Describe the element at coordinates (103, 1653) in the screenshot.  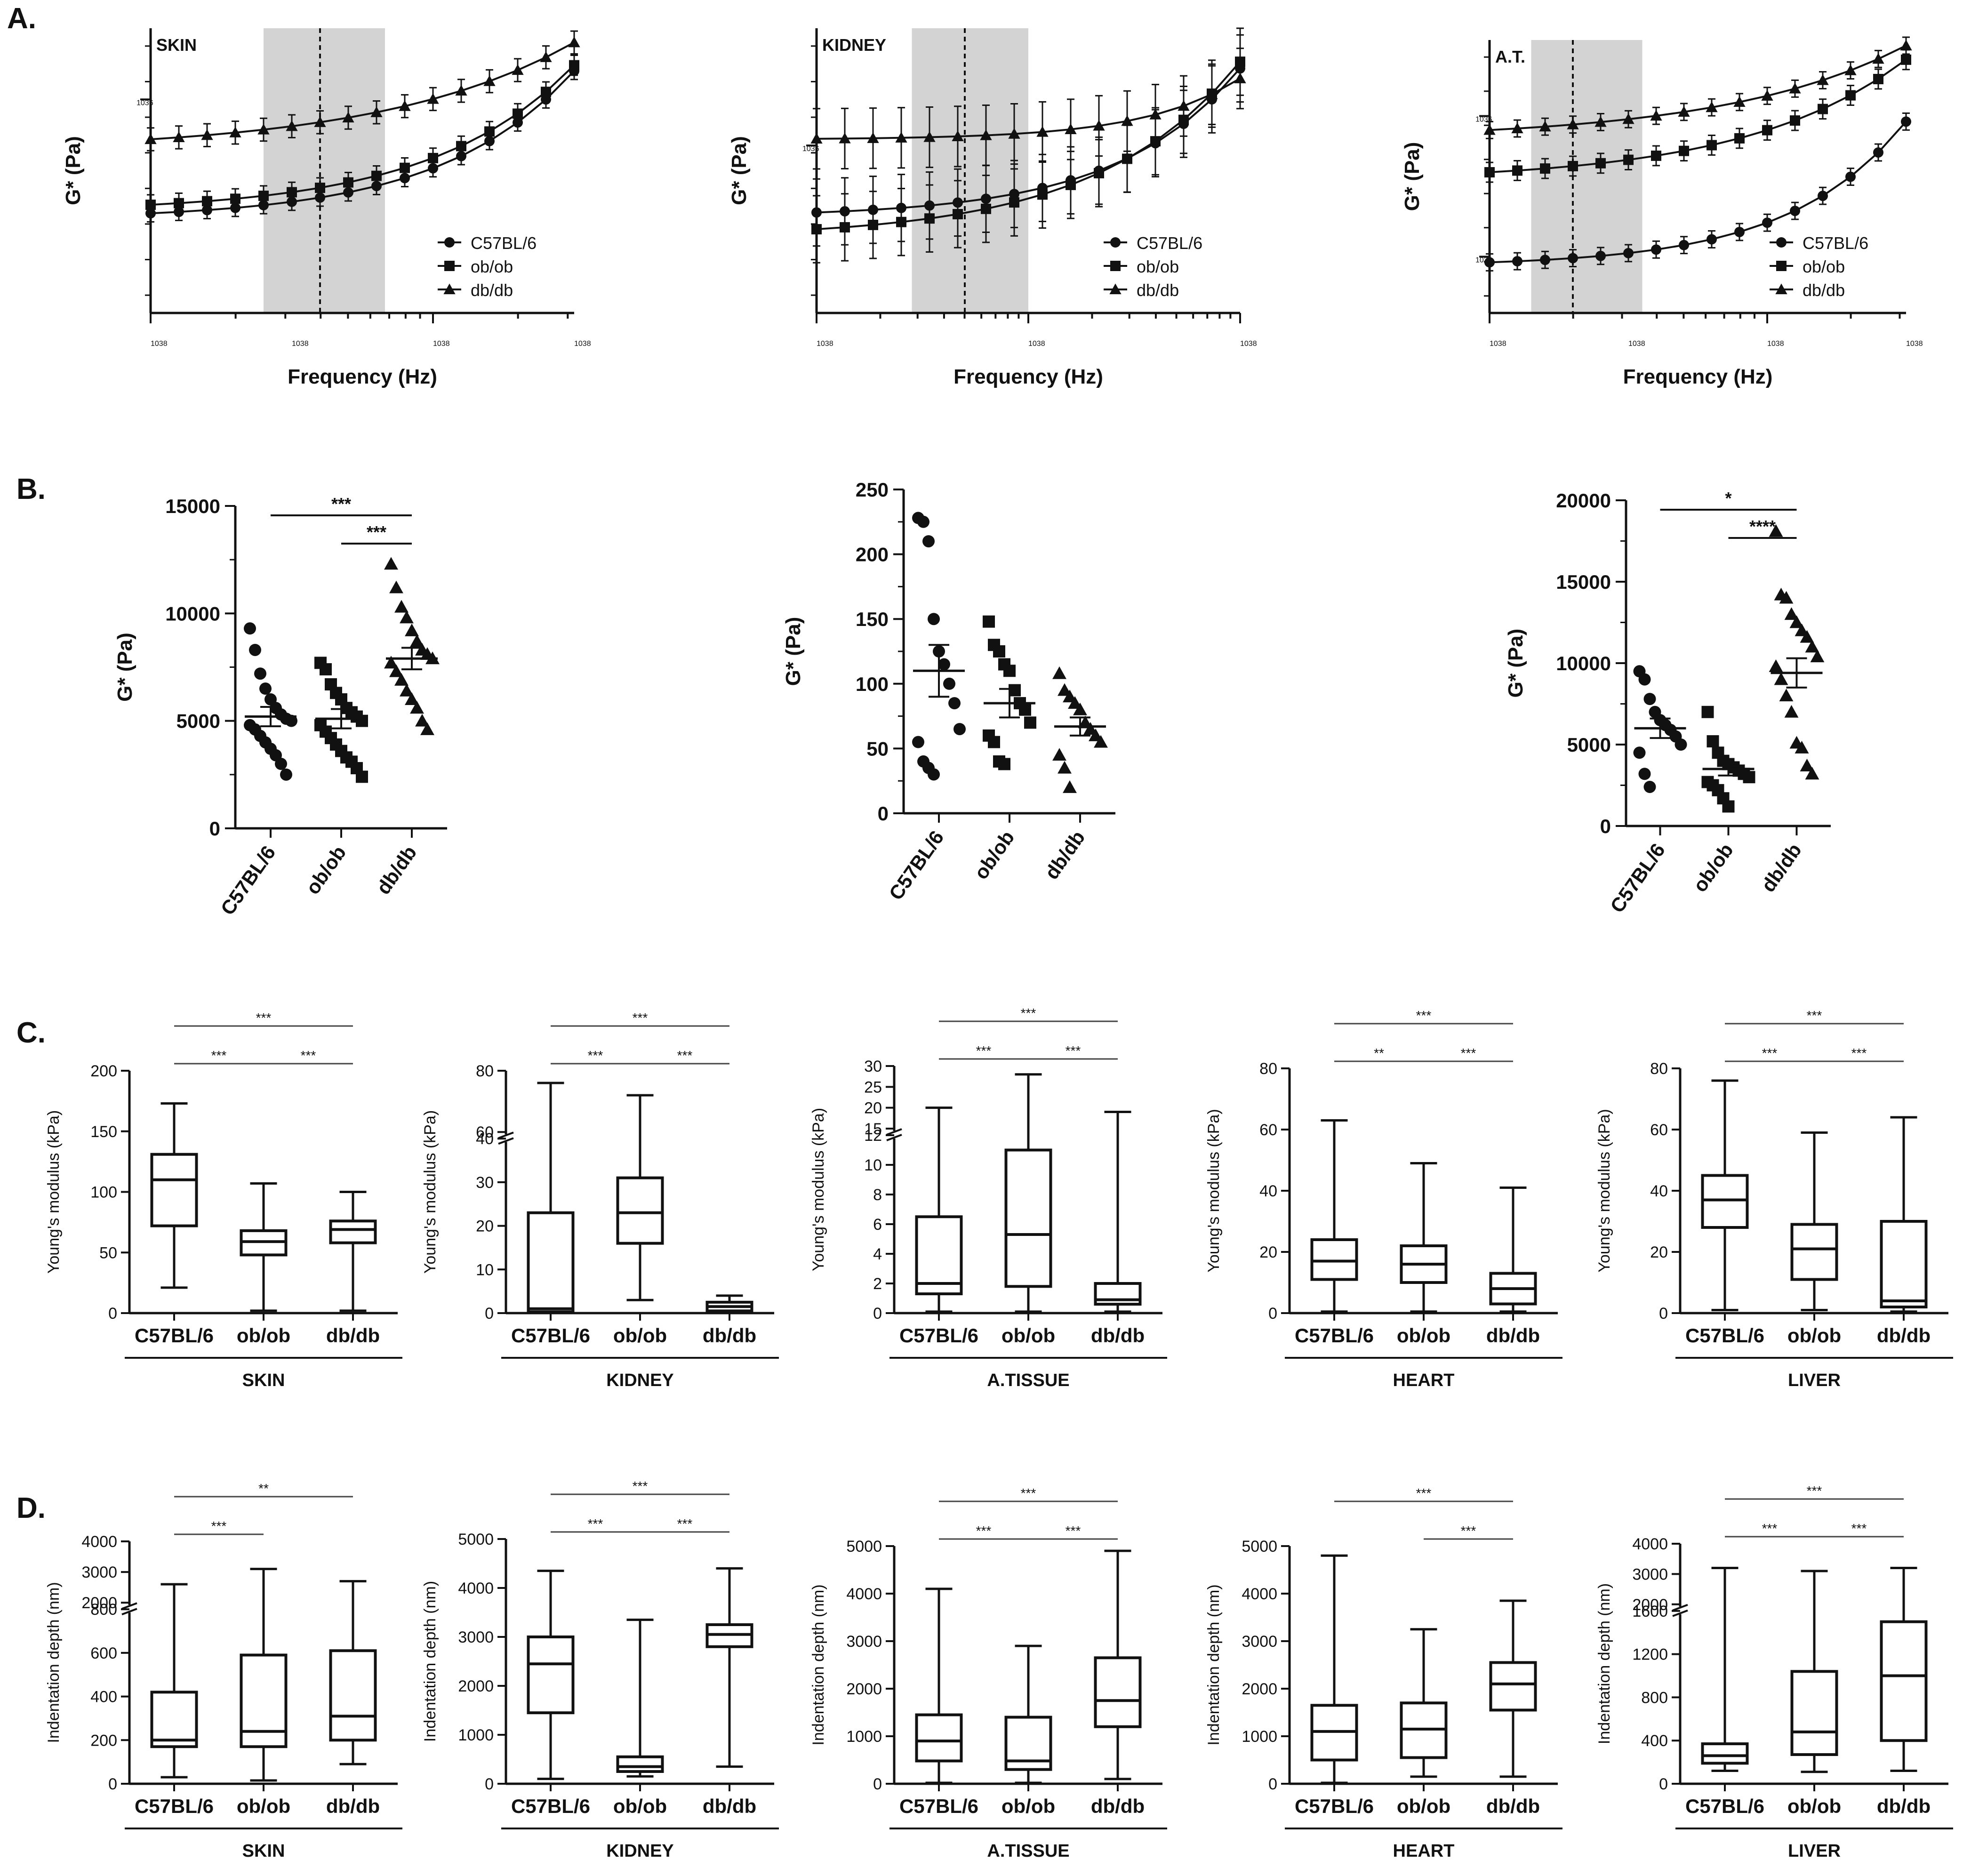
I see `tick-label: 600` at that location.